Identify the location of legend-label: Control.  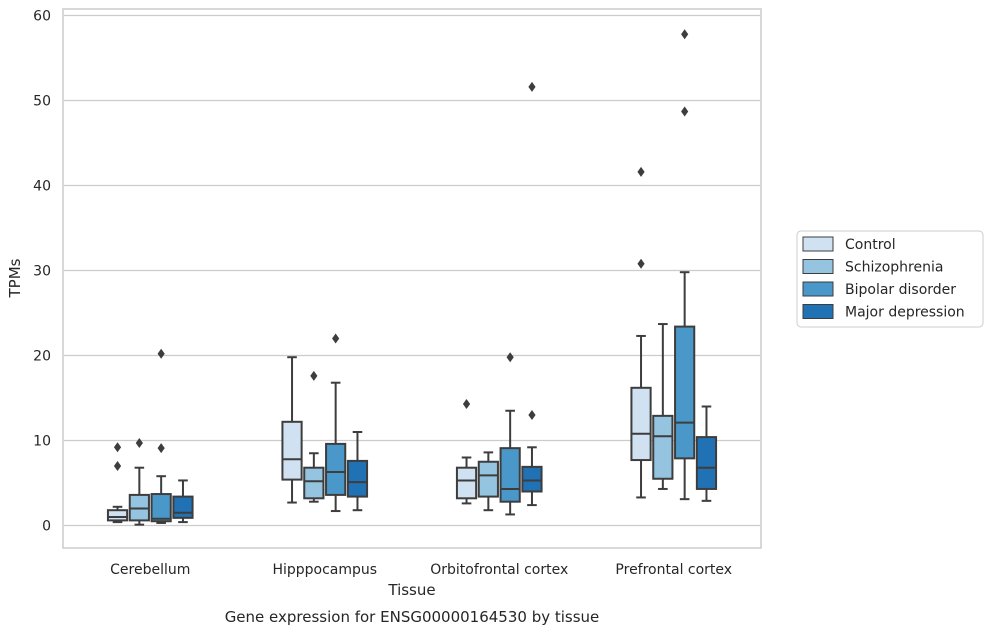
(870, 245).